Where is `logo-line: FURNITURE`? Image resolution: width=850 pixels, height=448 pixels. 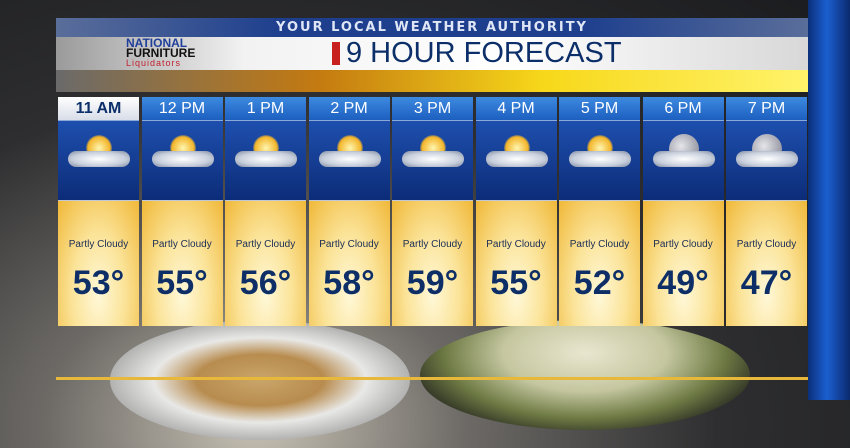
logo-line: FURNITURE is located at coordinates (161, 53).